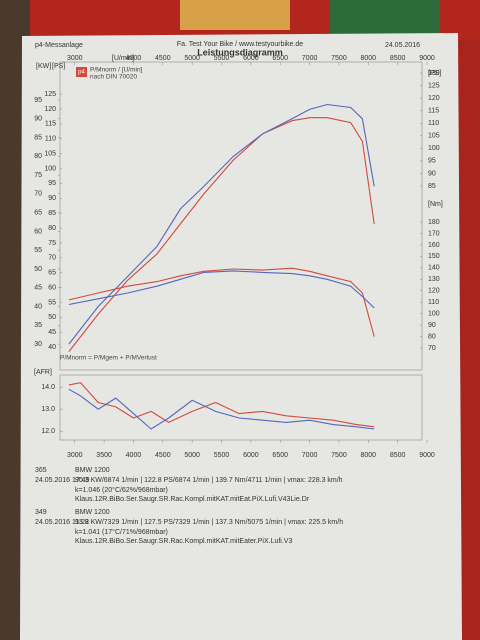  Describe the element at coordinates (38, 325) in the screenshot. I see `tick-label: 35` at that location.